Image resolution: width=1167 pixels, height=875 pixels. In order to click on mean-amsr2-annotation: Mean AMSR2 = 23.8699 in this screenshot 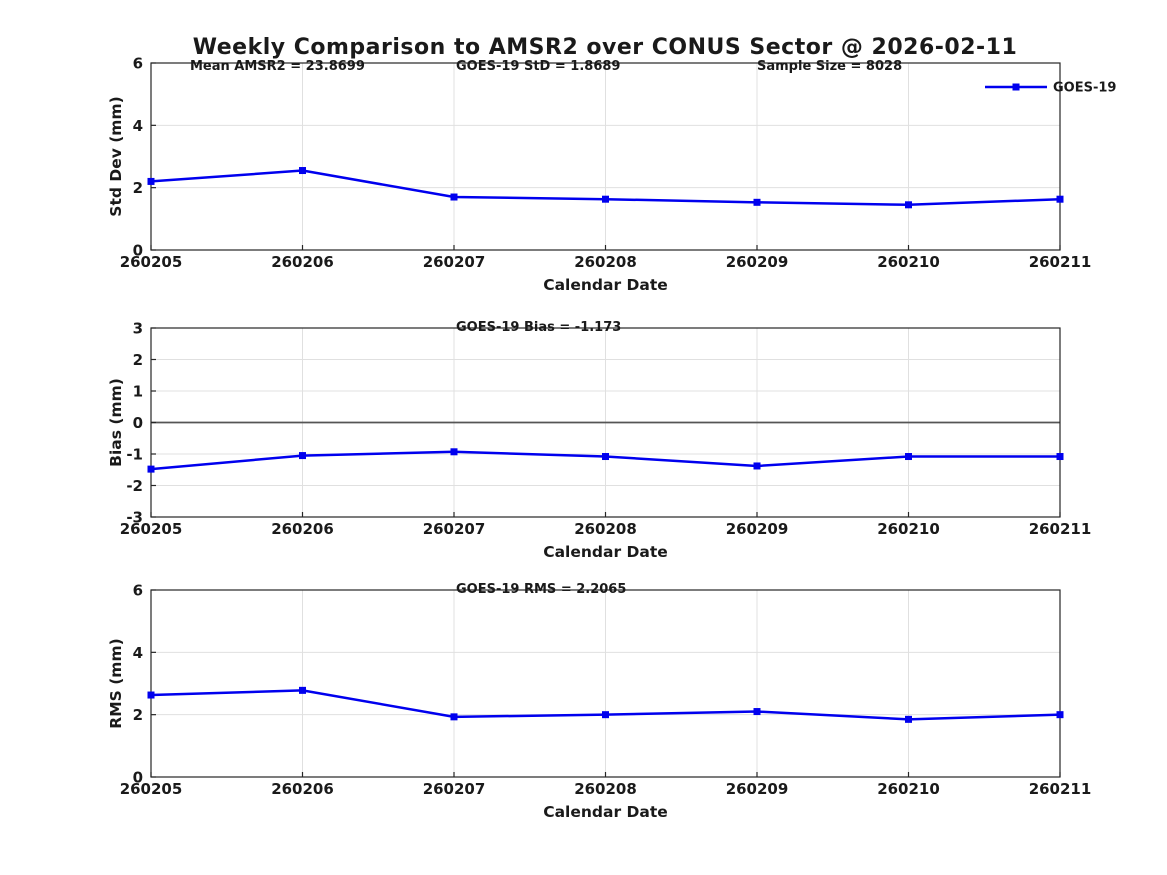, I will do `click(277, 66)`.